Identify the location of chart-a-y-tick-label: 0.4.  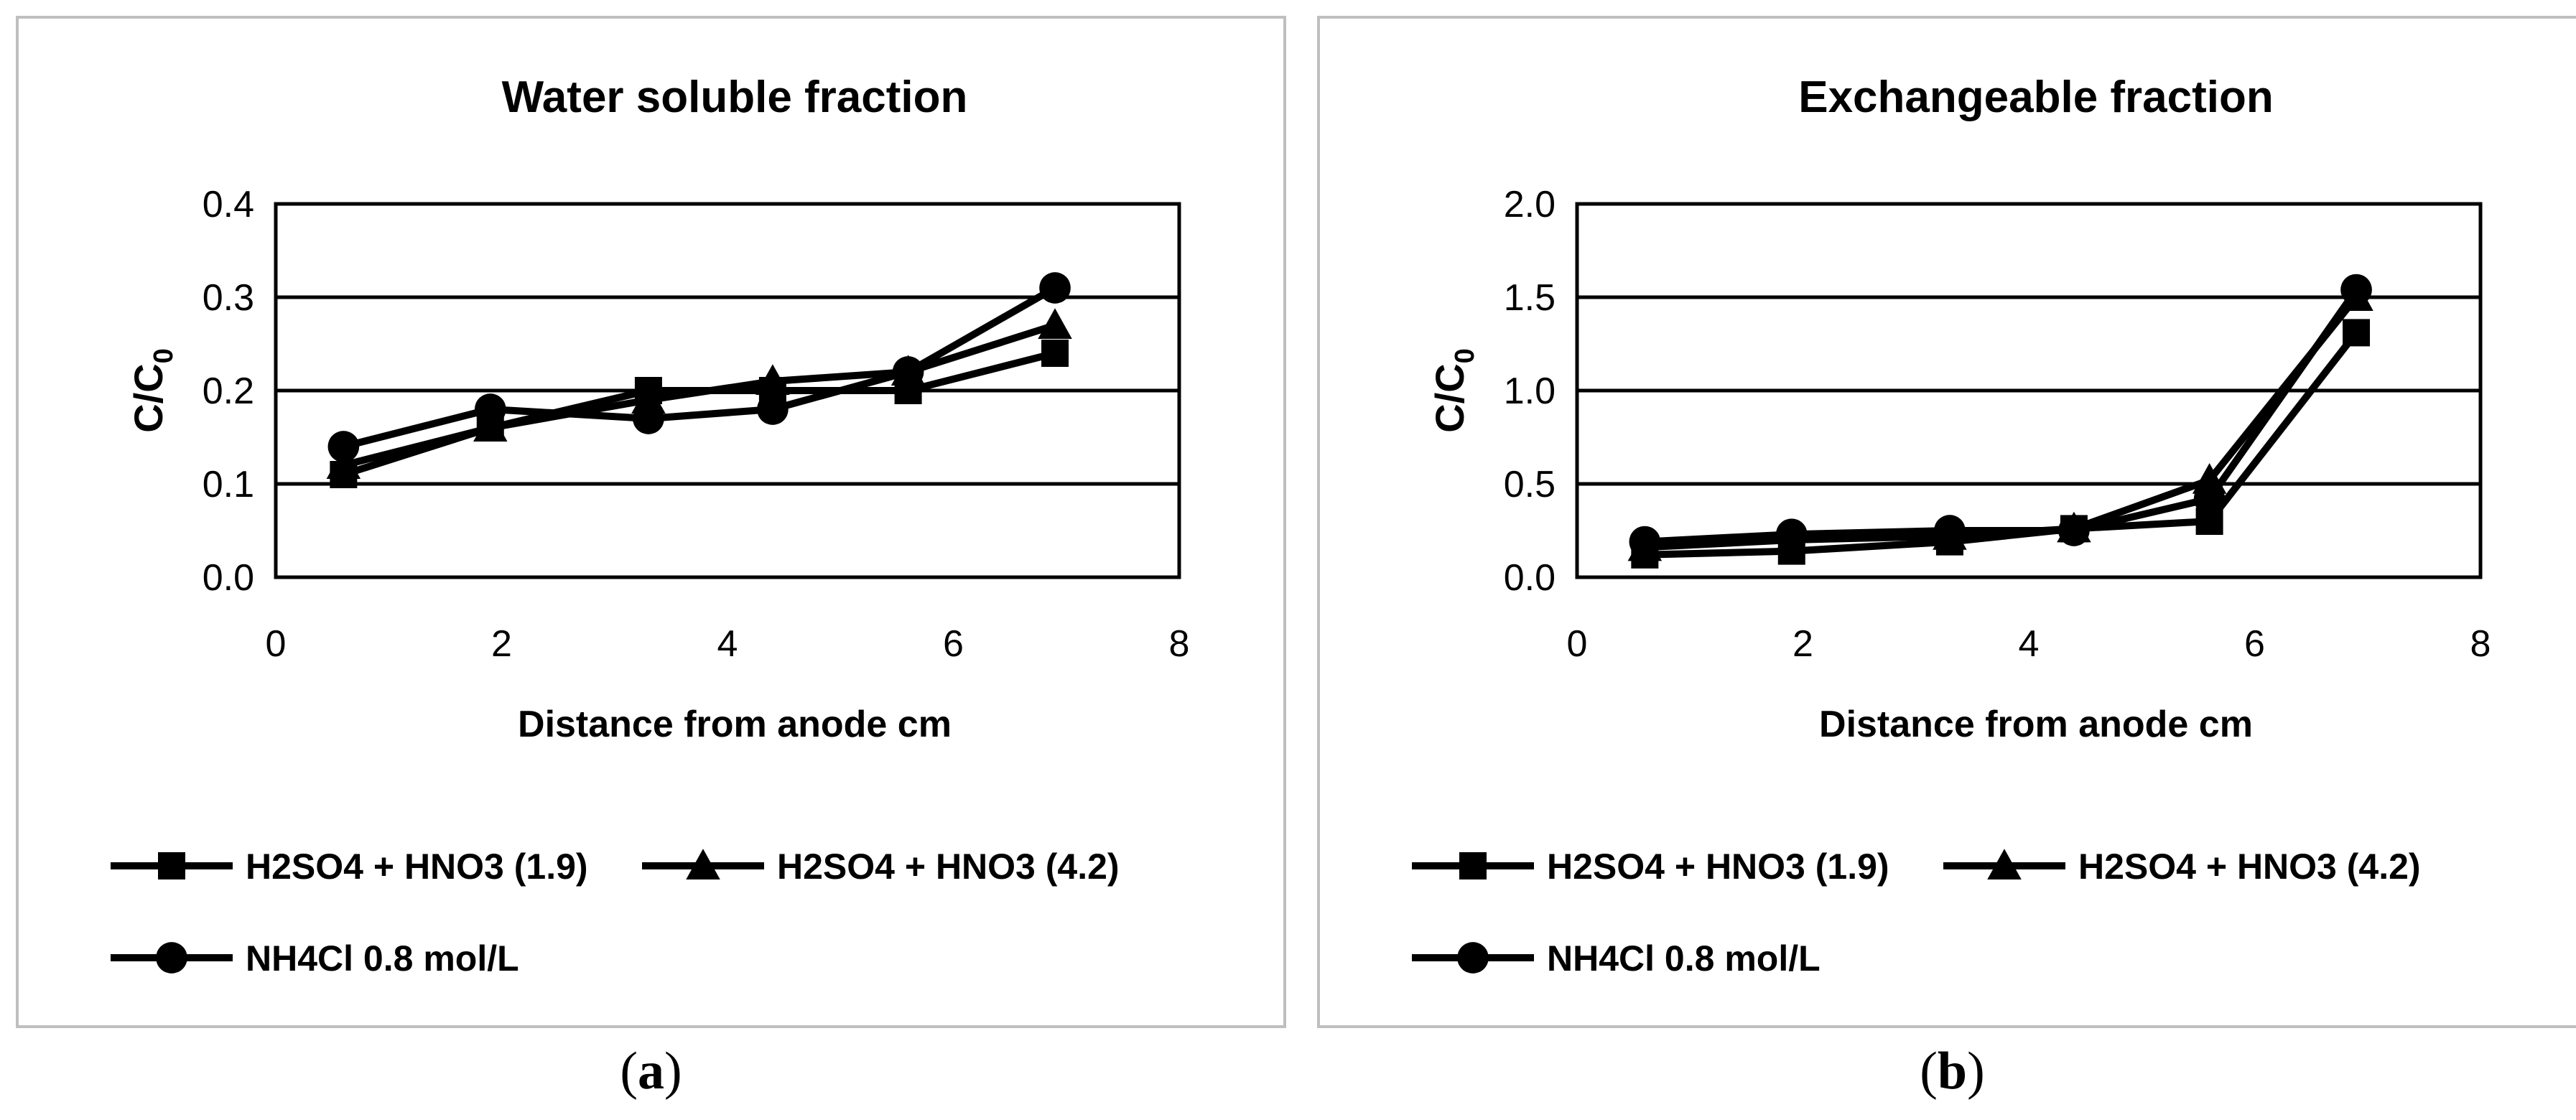
(228, 204).